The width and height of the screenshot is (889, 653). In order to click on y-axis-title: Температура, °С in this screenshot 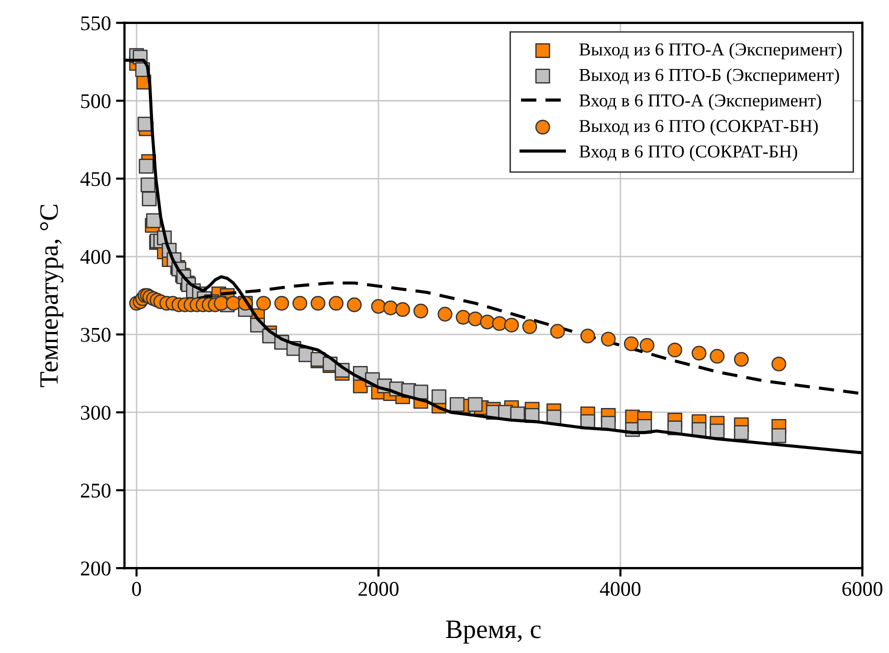, I will do `click(52, 296)`.